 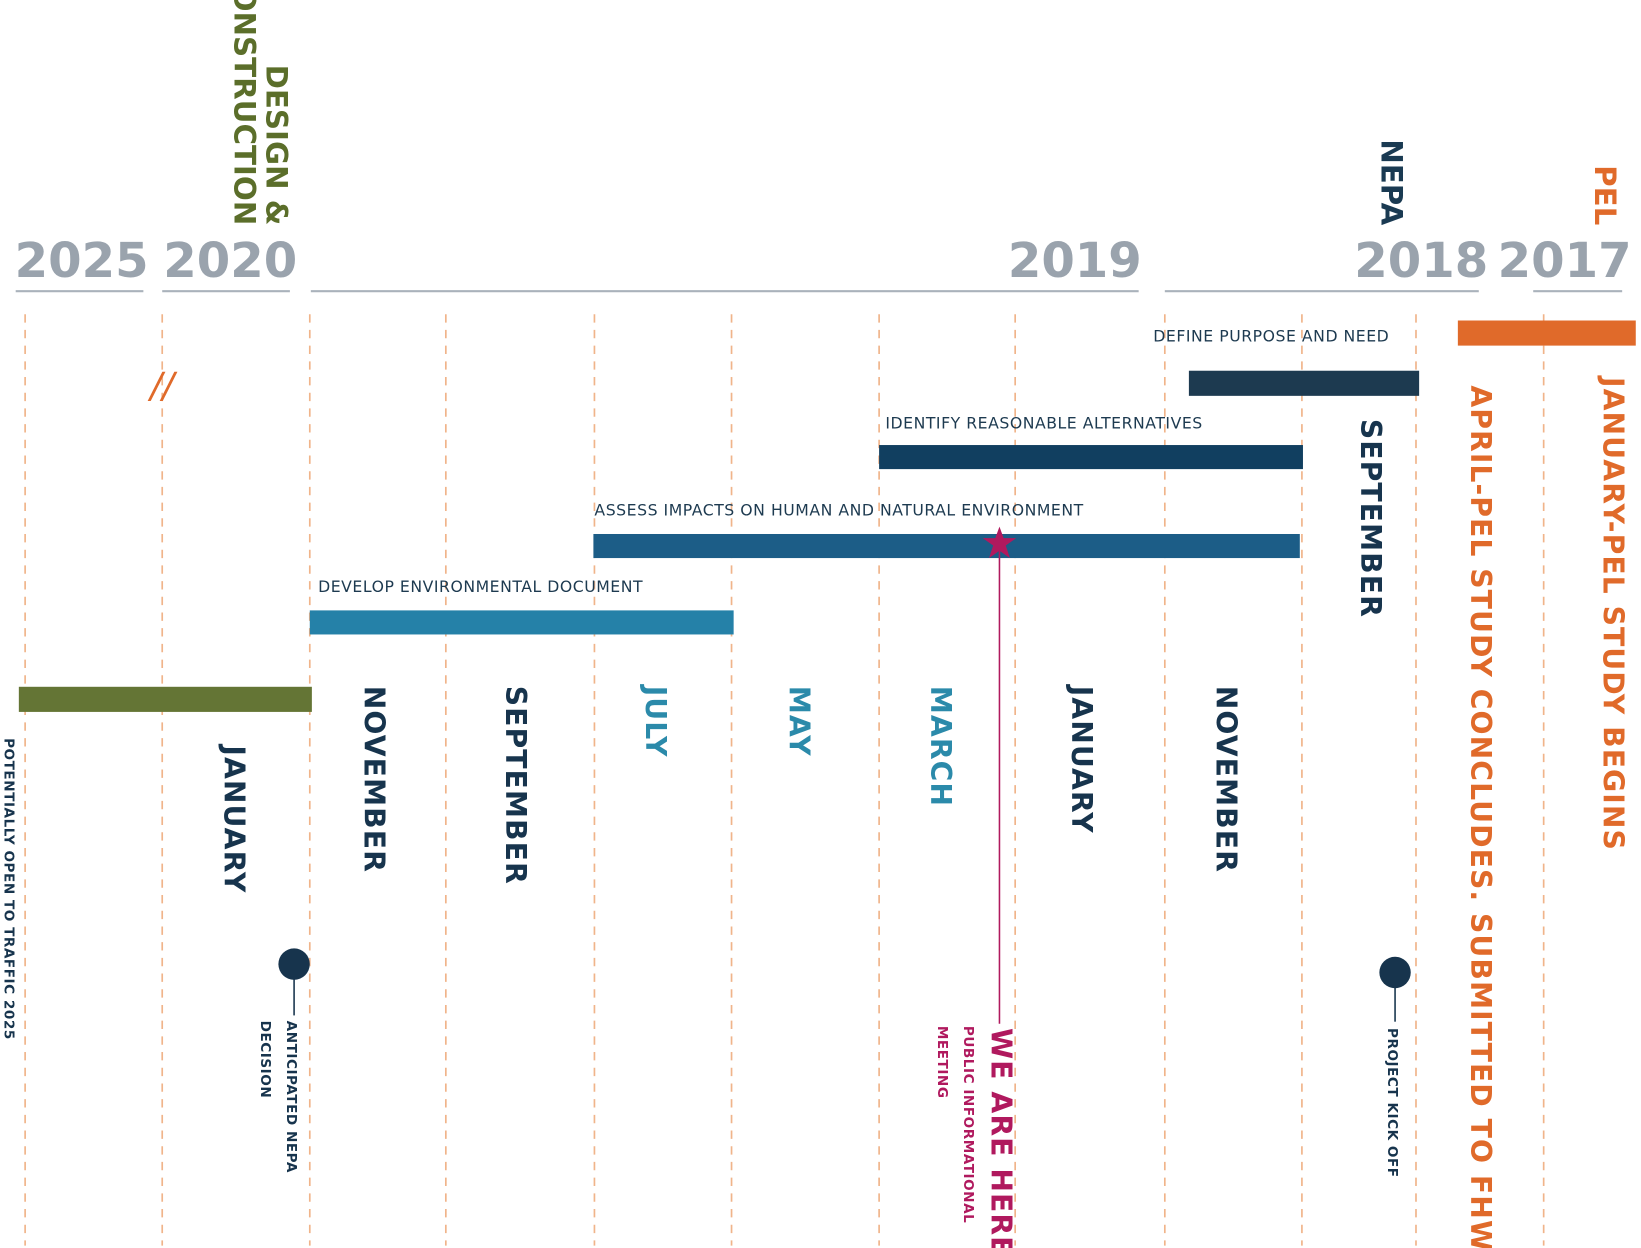 I want to click on year: 2018, so click(x=1421, y=261).